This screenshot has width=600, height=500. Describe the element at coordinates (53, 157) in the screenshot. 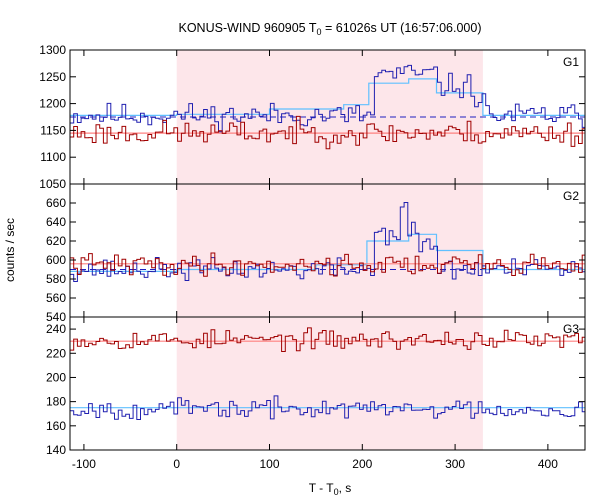

I see `y-tick-label: 1100` at that location.